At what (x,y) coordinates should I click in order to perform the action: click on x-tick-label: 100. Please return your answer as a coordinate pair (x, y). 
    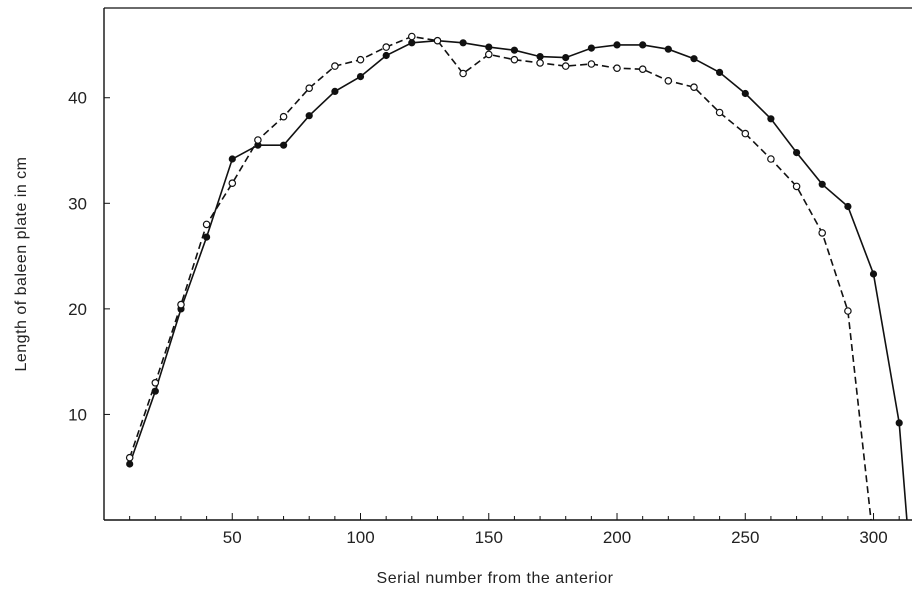
    Looking at the image, I should click on (360, 537).